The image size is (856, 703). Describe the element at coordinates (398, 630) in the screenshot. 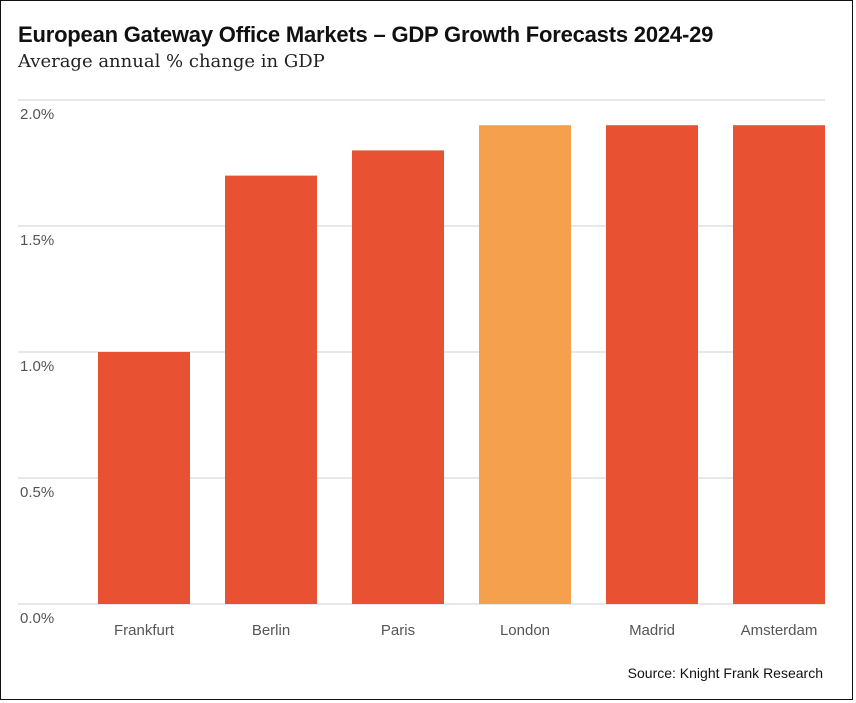

I see `x-tick-label: Paris` at that location.